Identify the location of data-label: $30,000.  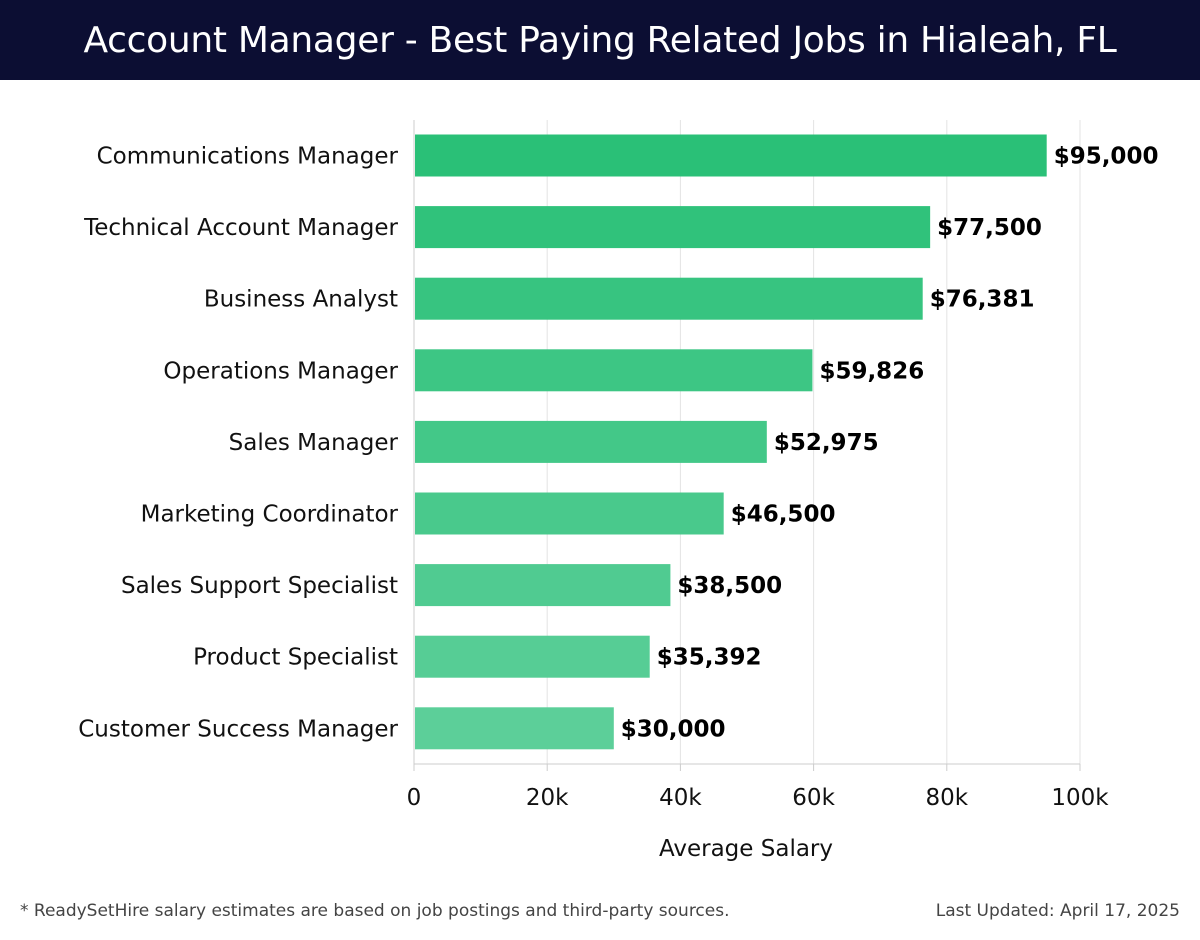
(673, 729).